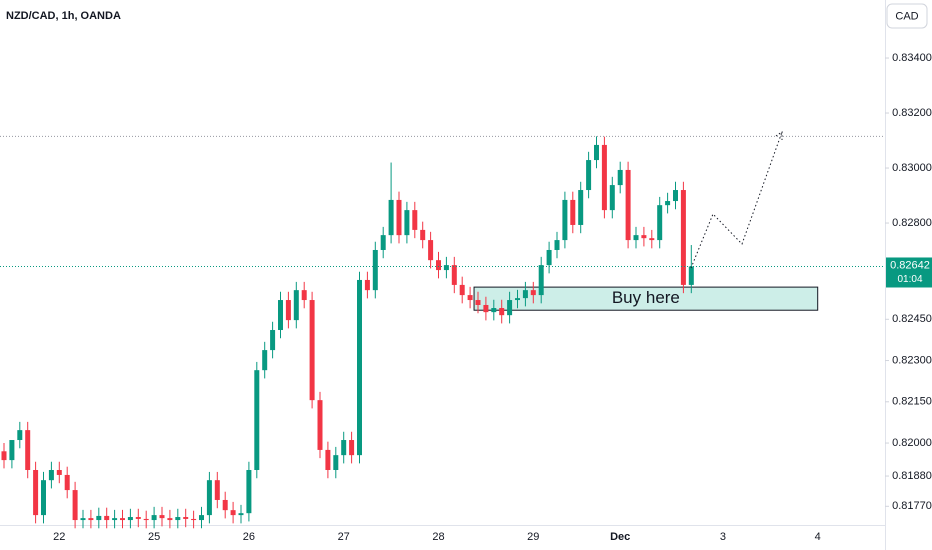 This screenshot has height=550, width=932. What do you see at coordinates (909, 279) in the screenshot?
I see `countdown-label: 01:04` at bounding box center [909, 279].